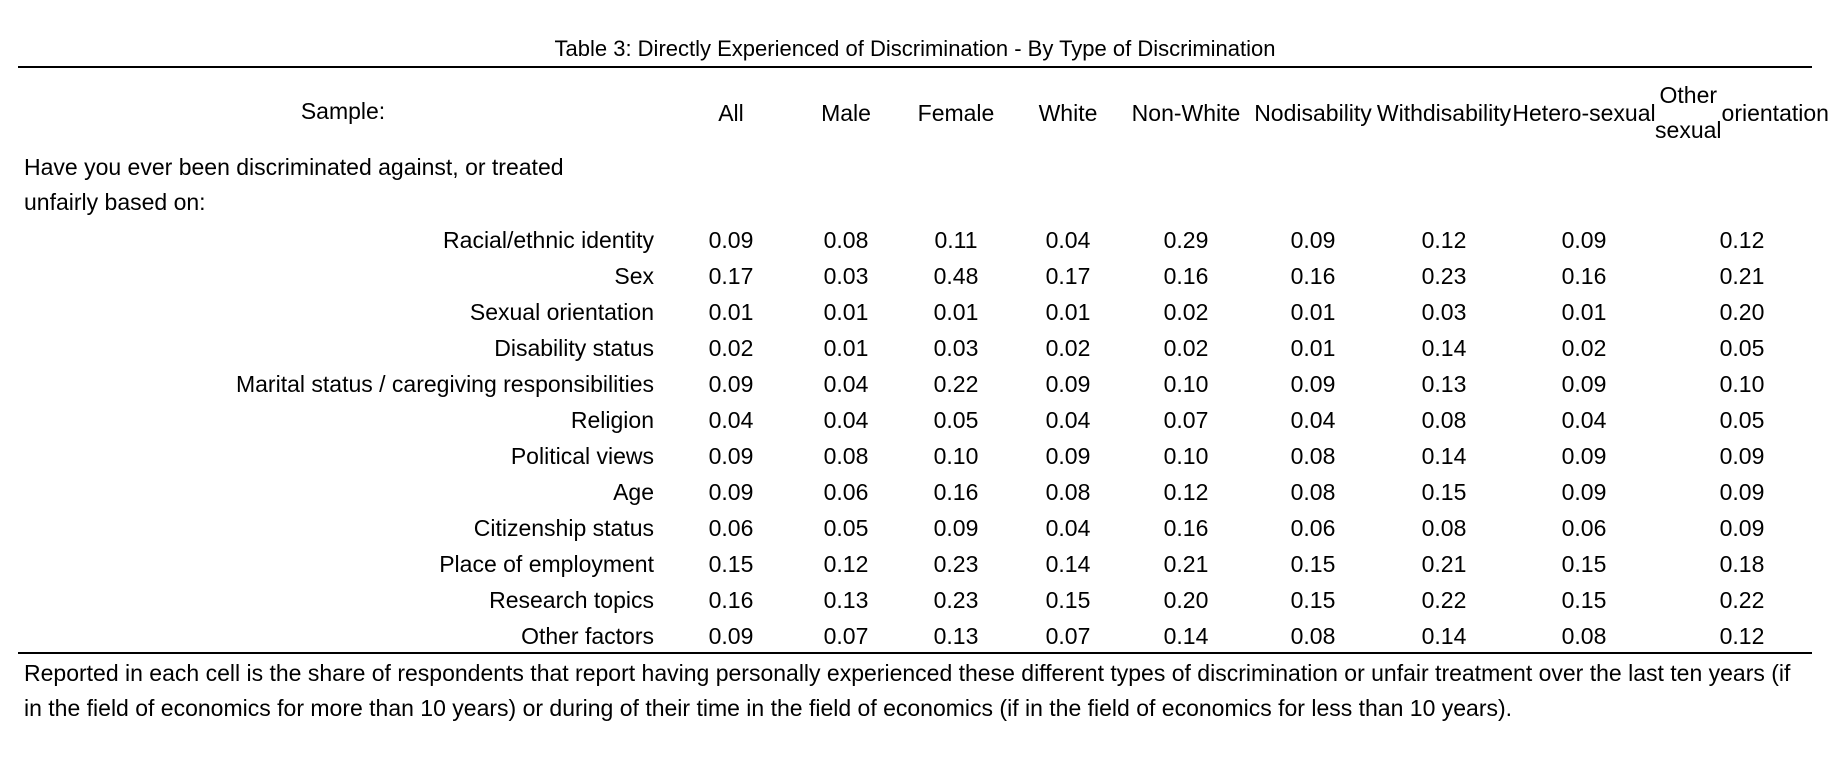  I want to click on column-header-line1: All, so click(731, 112).